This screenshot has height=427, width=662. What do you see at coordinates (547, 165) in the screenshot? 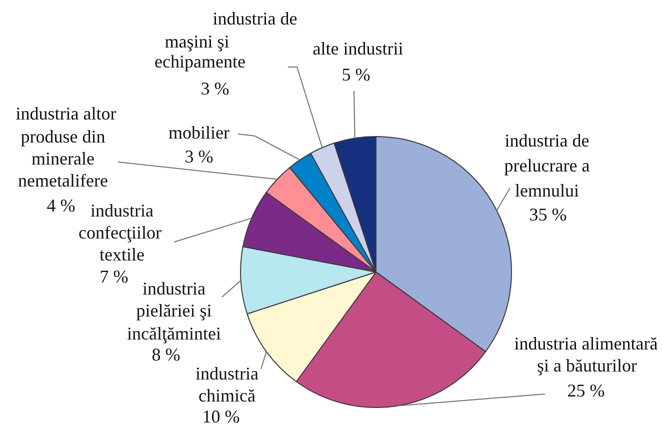
I see `slice-label: industria de prelucrare a lemnului` at bounding box center [547, 165].